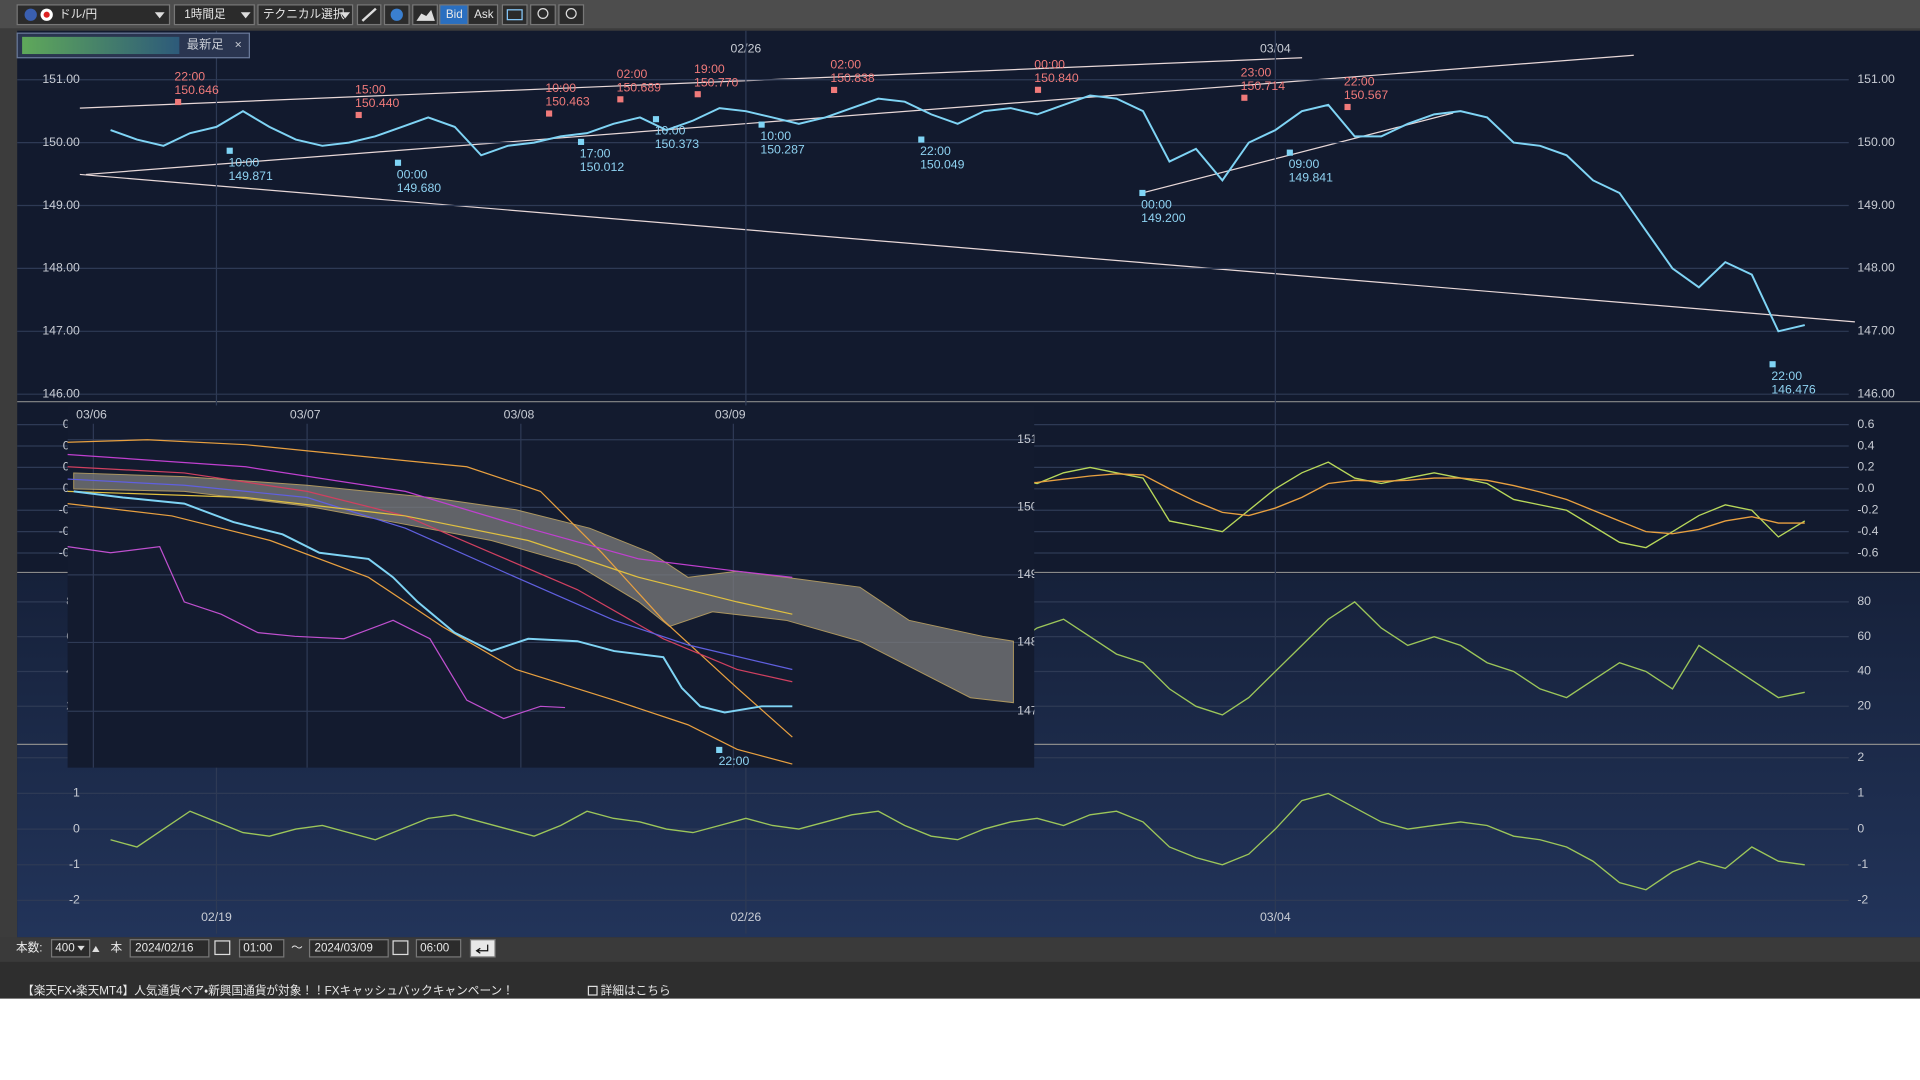  Describe the element at coordinates (845, 65) in the screenshot. I see `high-time: 02:00` at that location.